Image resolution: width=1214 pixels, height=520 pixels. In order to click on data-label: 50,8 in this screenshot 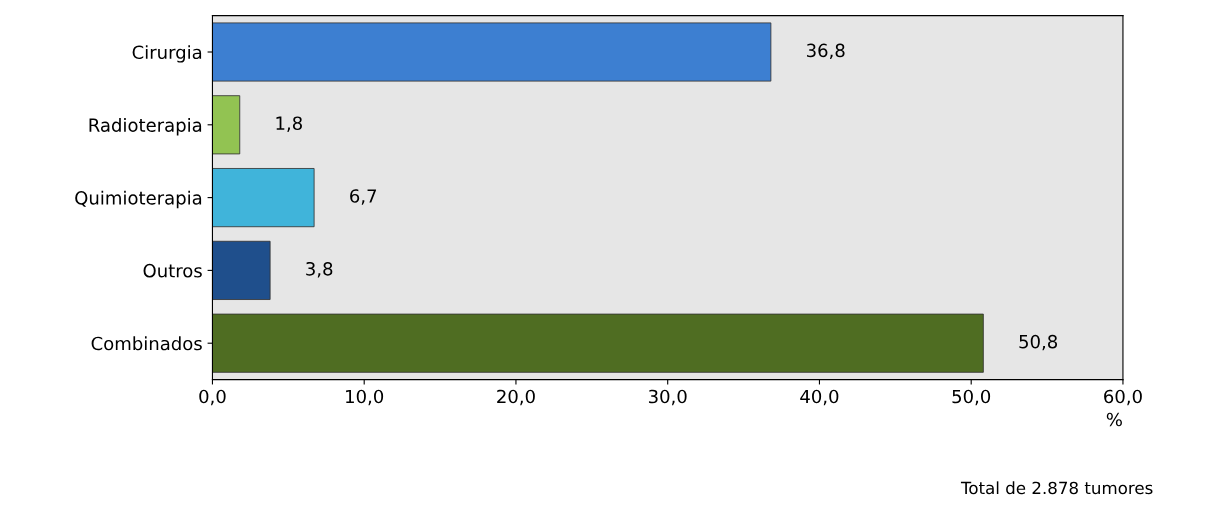, I will do `click(1038, 342)`.